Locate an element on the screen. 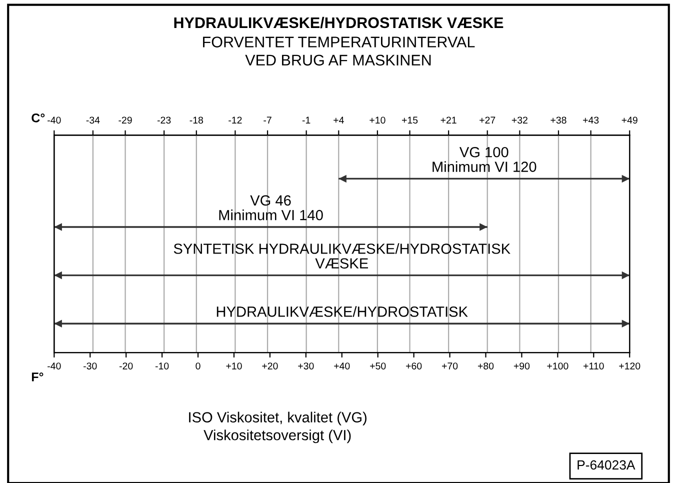  x-tick-label: +70 is located at coordinates (450, 366).